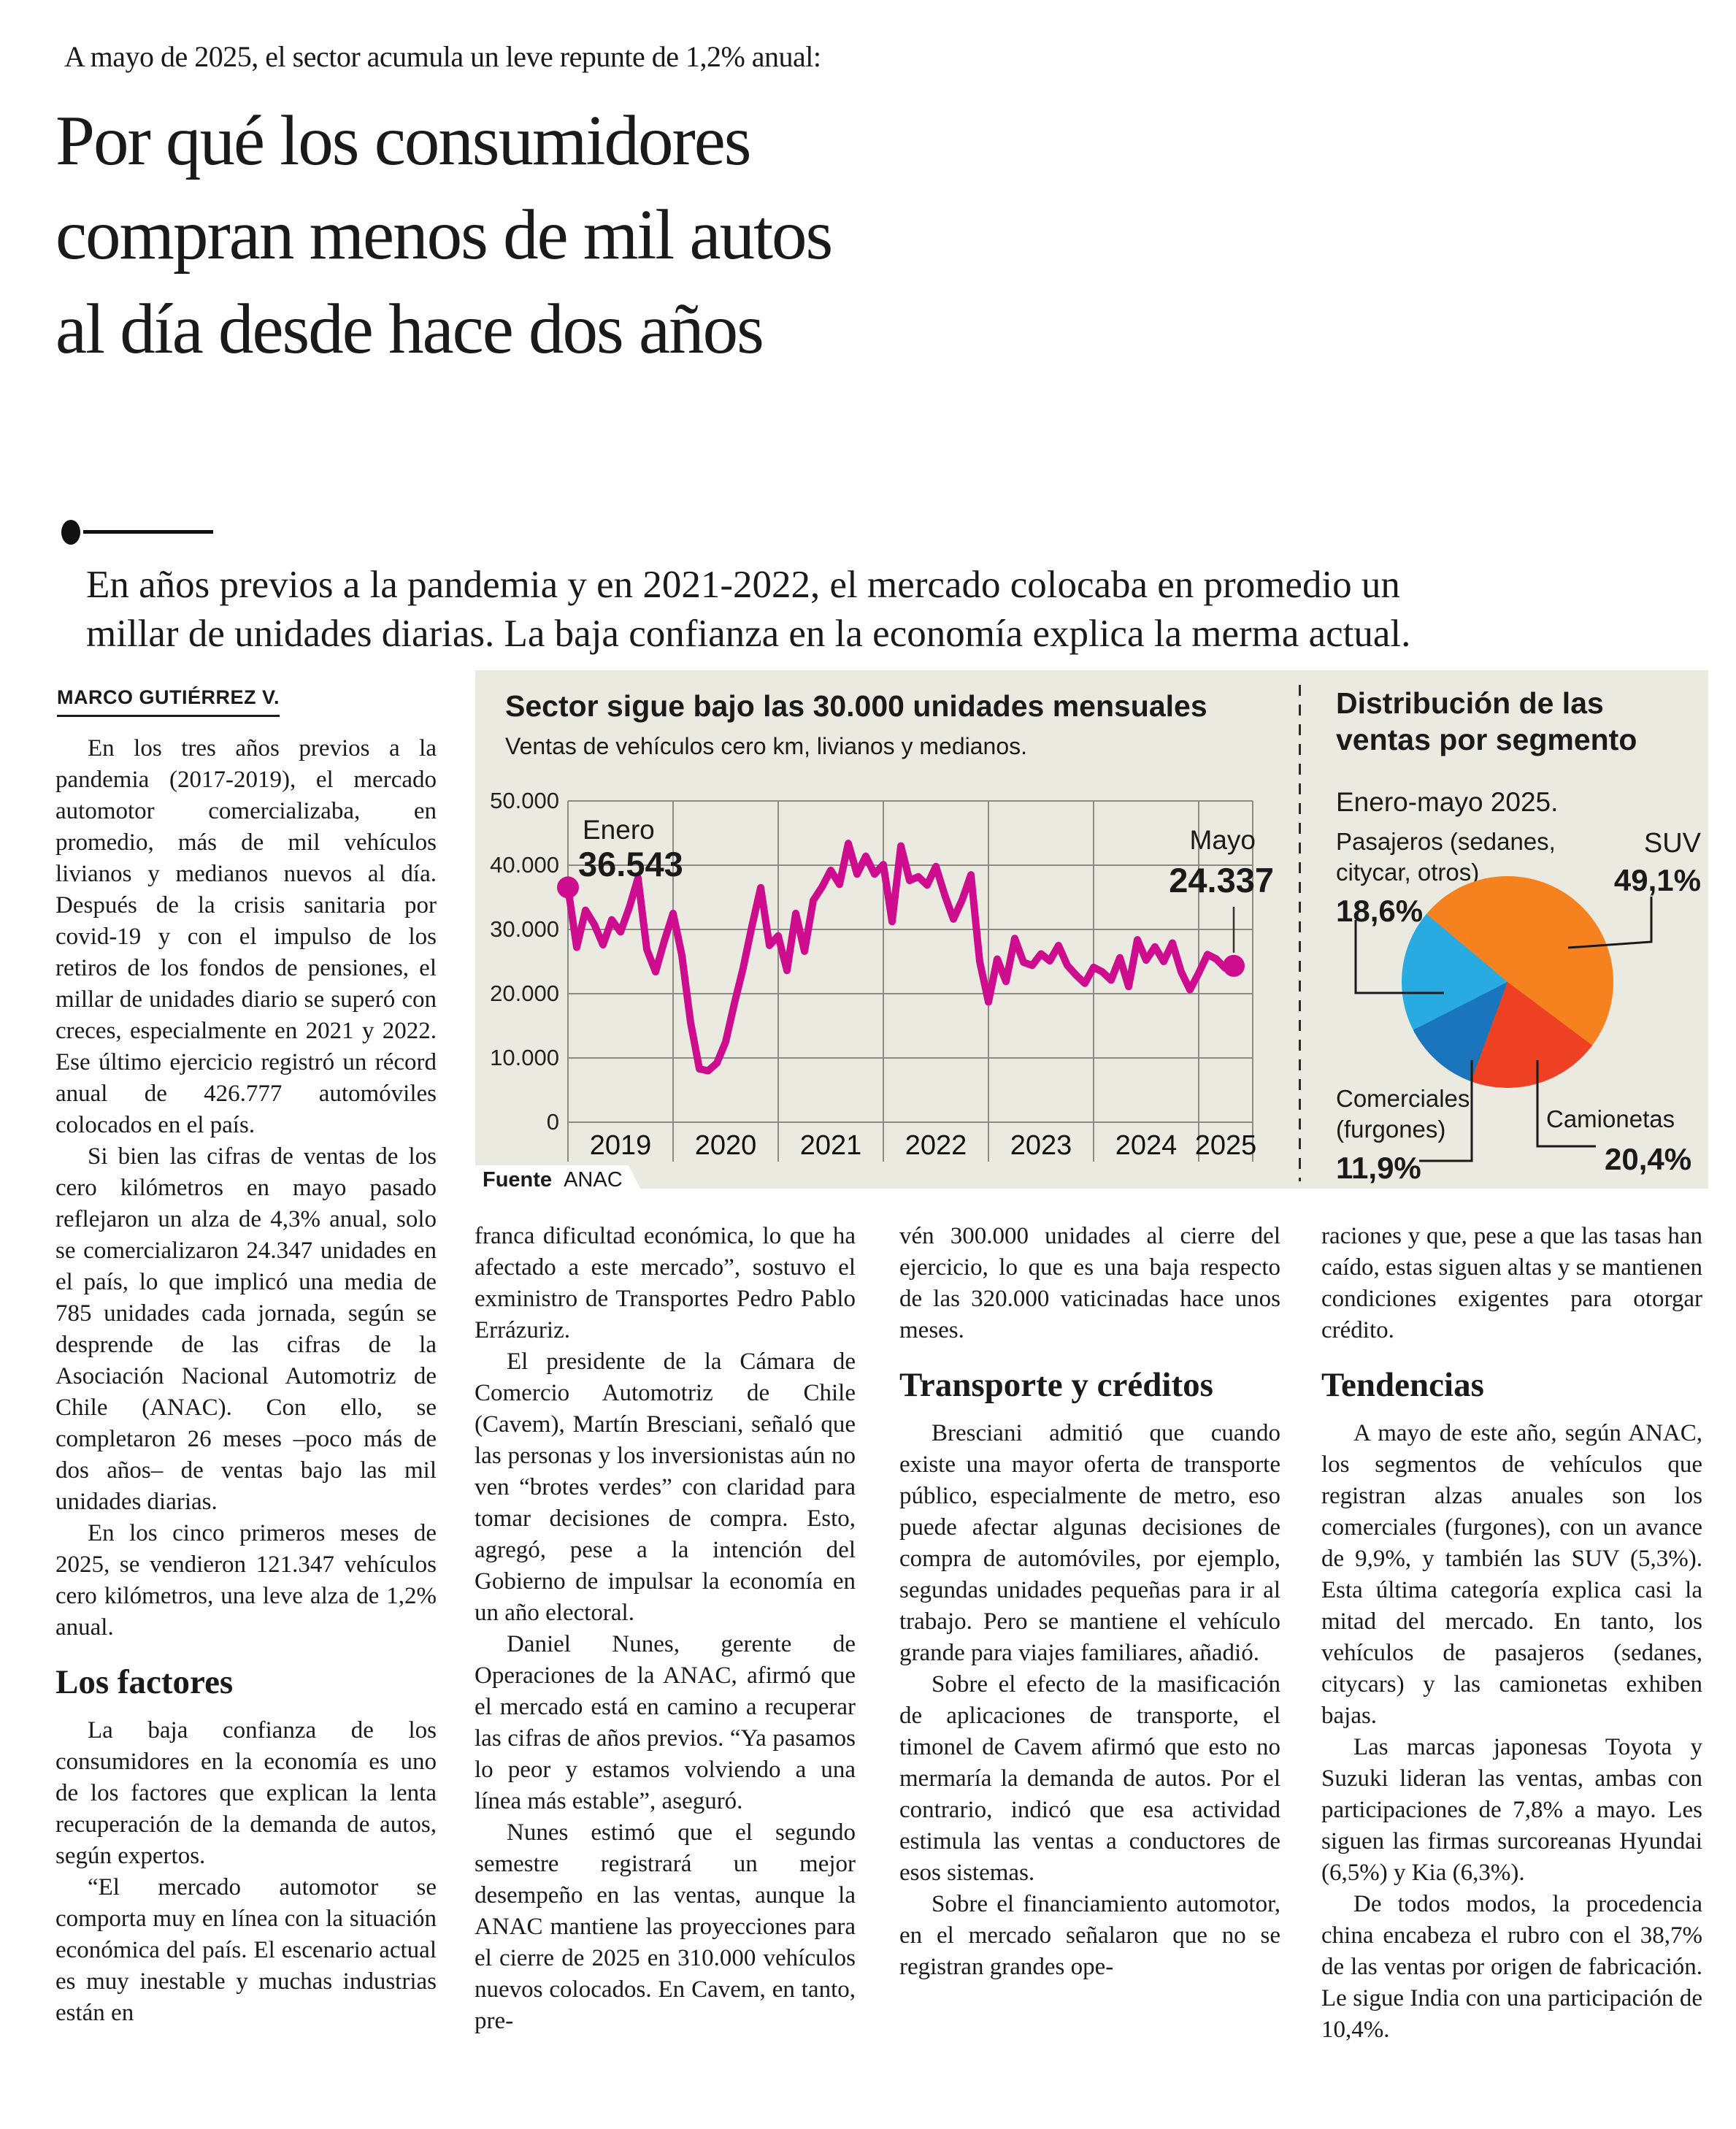  What do you see at coordinates (1403, 1098) in the screenshot?
I see `pie-label-comerciales-1: Comerciales` at bounding box center [1403, 1098].